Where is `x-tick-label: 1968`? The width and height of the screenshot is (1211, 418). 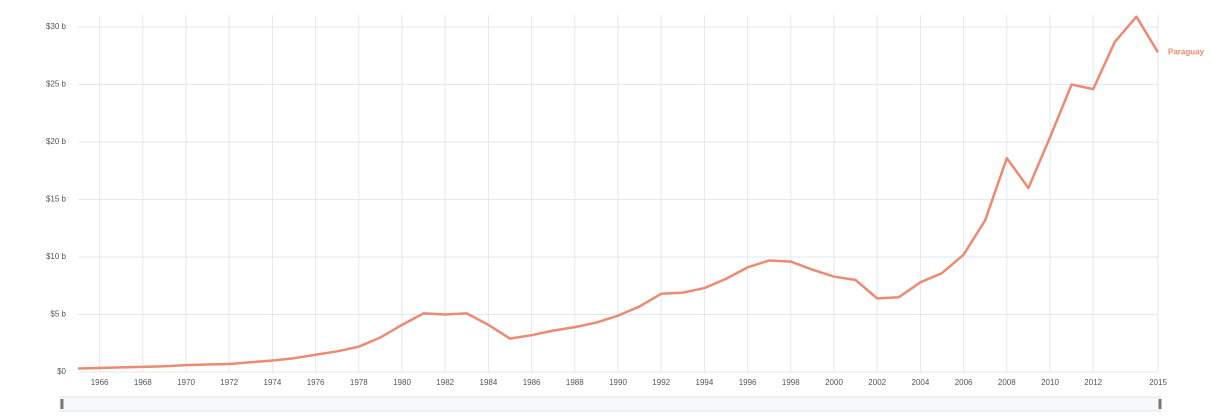 x-tick-label: 1968 is located at coordinates (143, 382).